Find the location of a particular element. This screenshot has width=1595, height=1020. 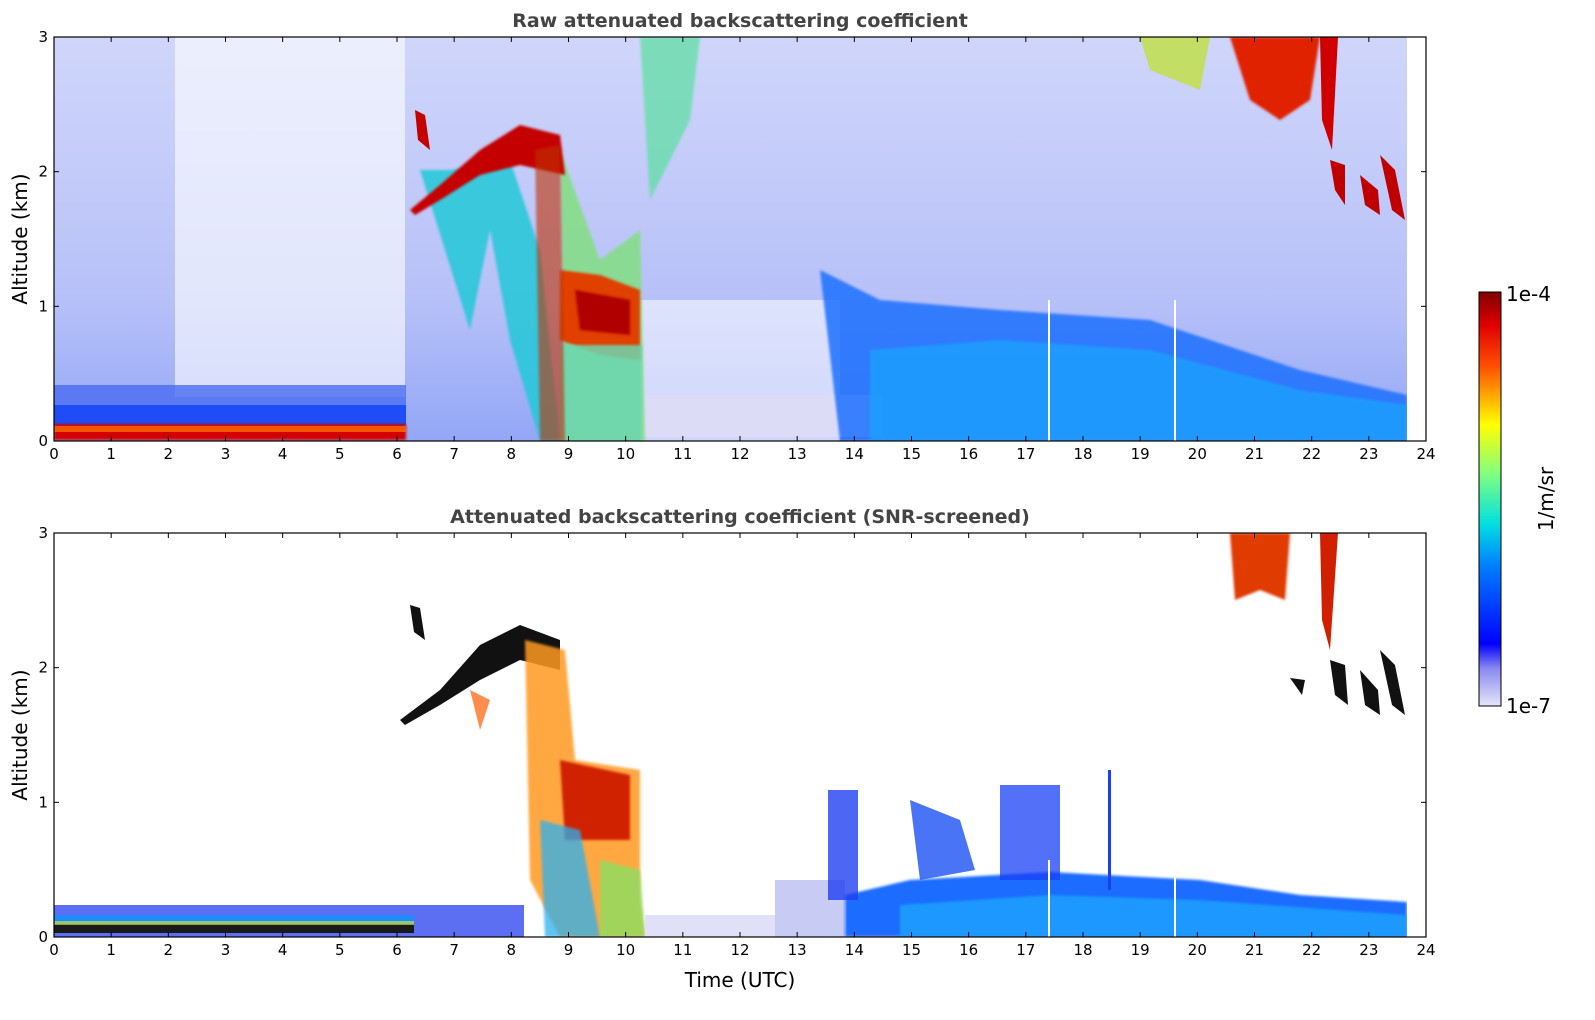

panel-screened-ylabel: Altitude (km) is located at coordinates (20, 734).